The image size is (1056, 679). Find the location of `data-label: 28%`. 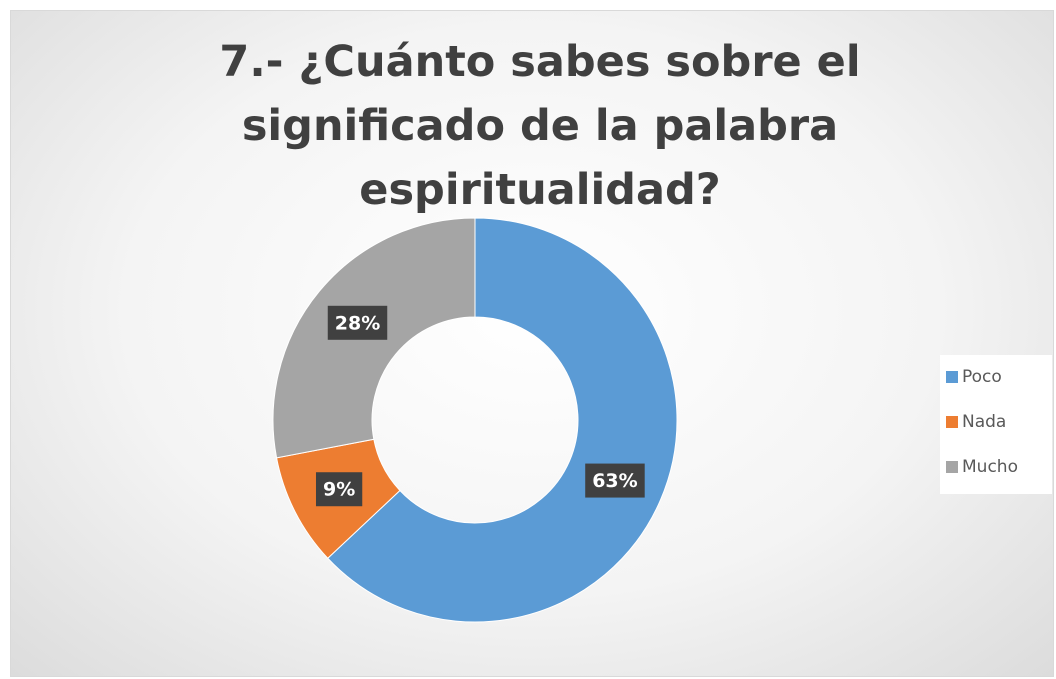

data-label: 28% is located at coordinates (357, 322).